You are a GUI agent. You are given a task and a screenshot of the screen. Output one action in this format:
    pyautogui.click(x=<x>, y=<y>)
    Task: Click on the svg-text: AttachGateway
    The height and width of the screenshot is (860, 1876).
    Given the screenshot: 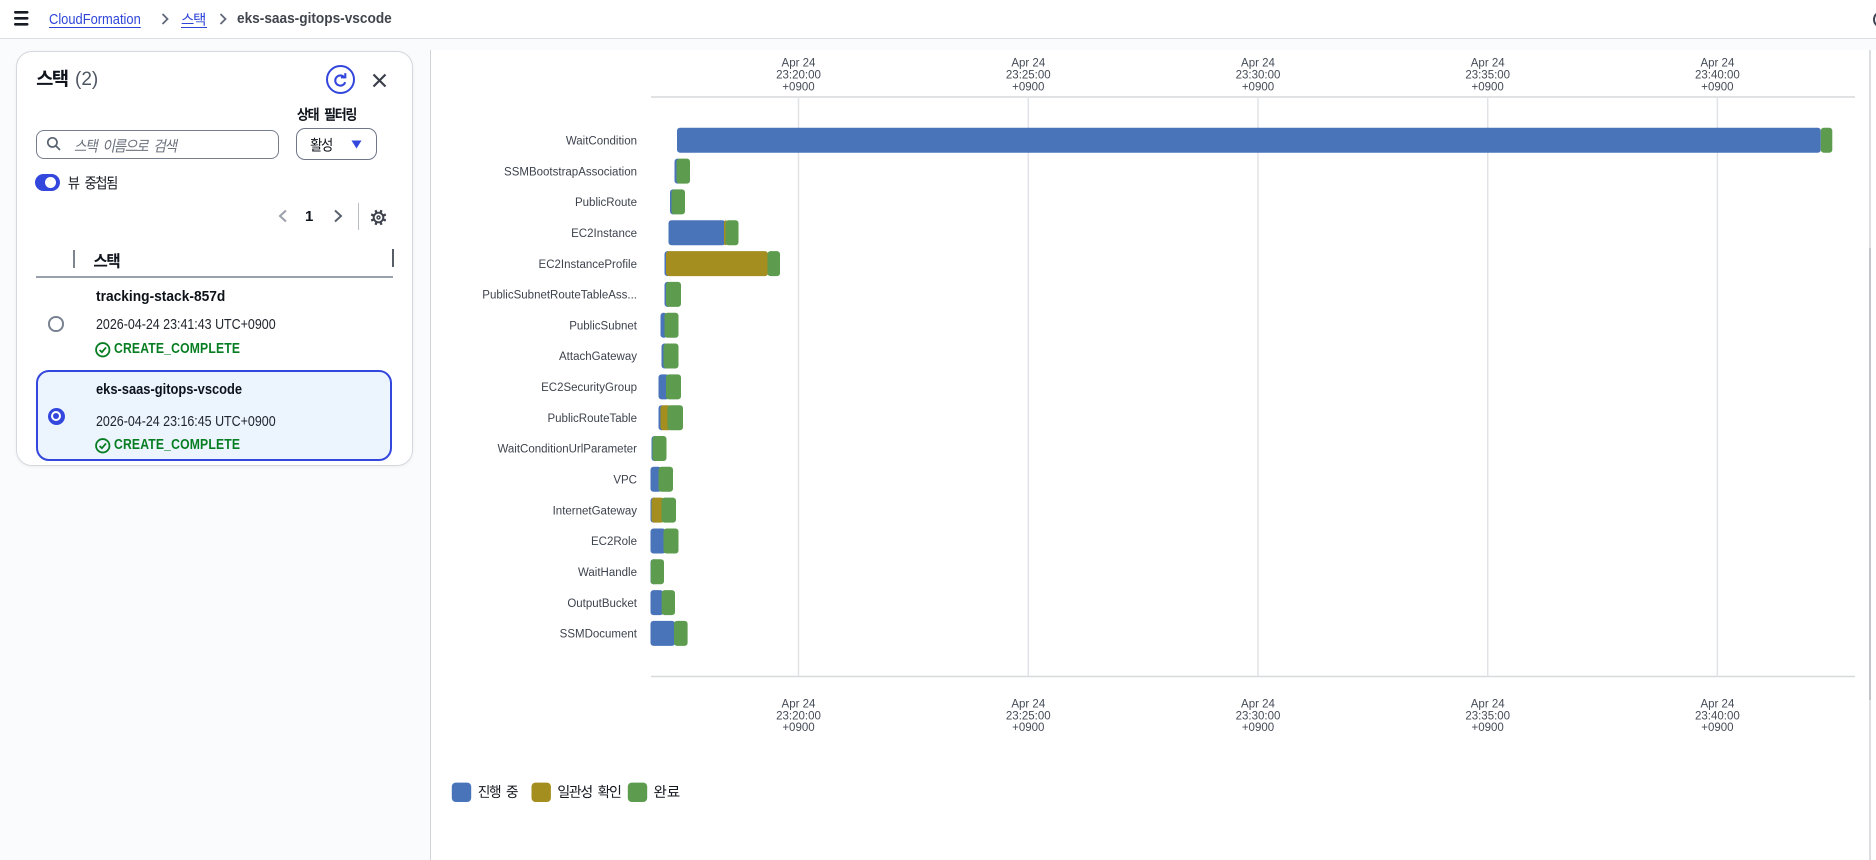 What is the action you would take?
    pyautogui.click(x=598, y=357)
    